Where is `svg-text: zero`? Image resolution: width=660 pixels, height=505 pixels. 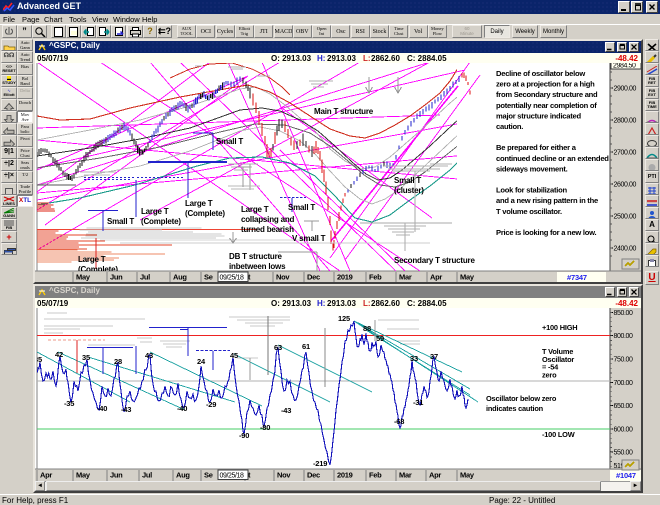 svg-text: zero is located at coordinates (549, 374).